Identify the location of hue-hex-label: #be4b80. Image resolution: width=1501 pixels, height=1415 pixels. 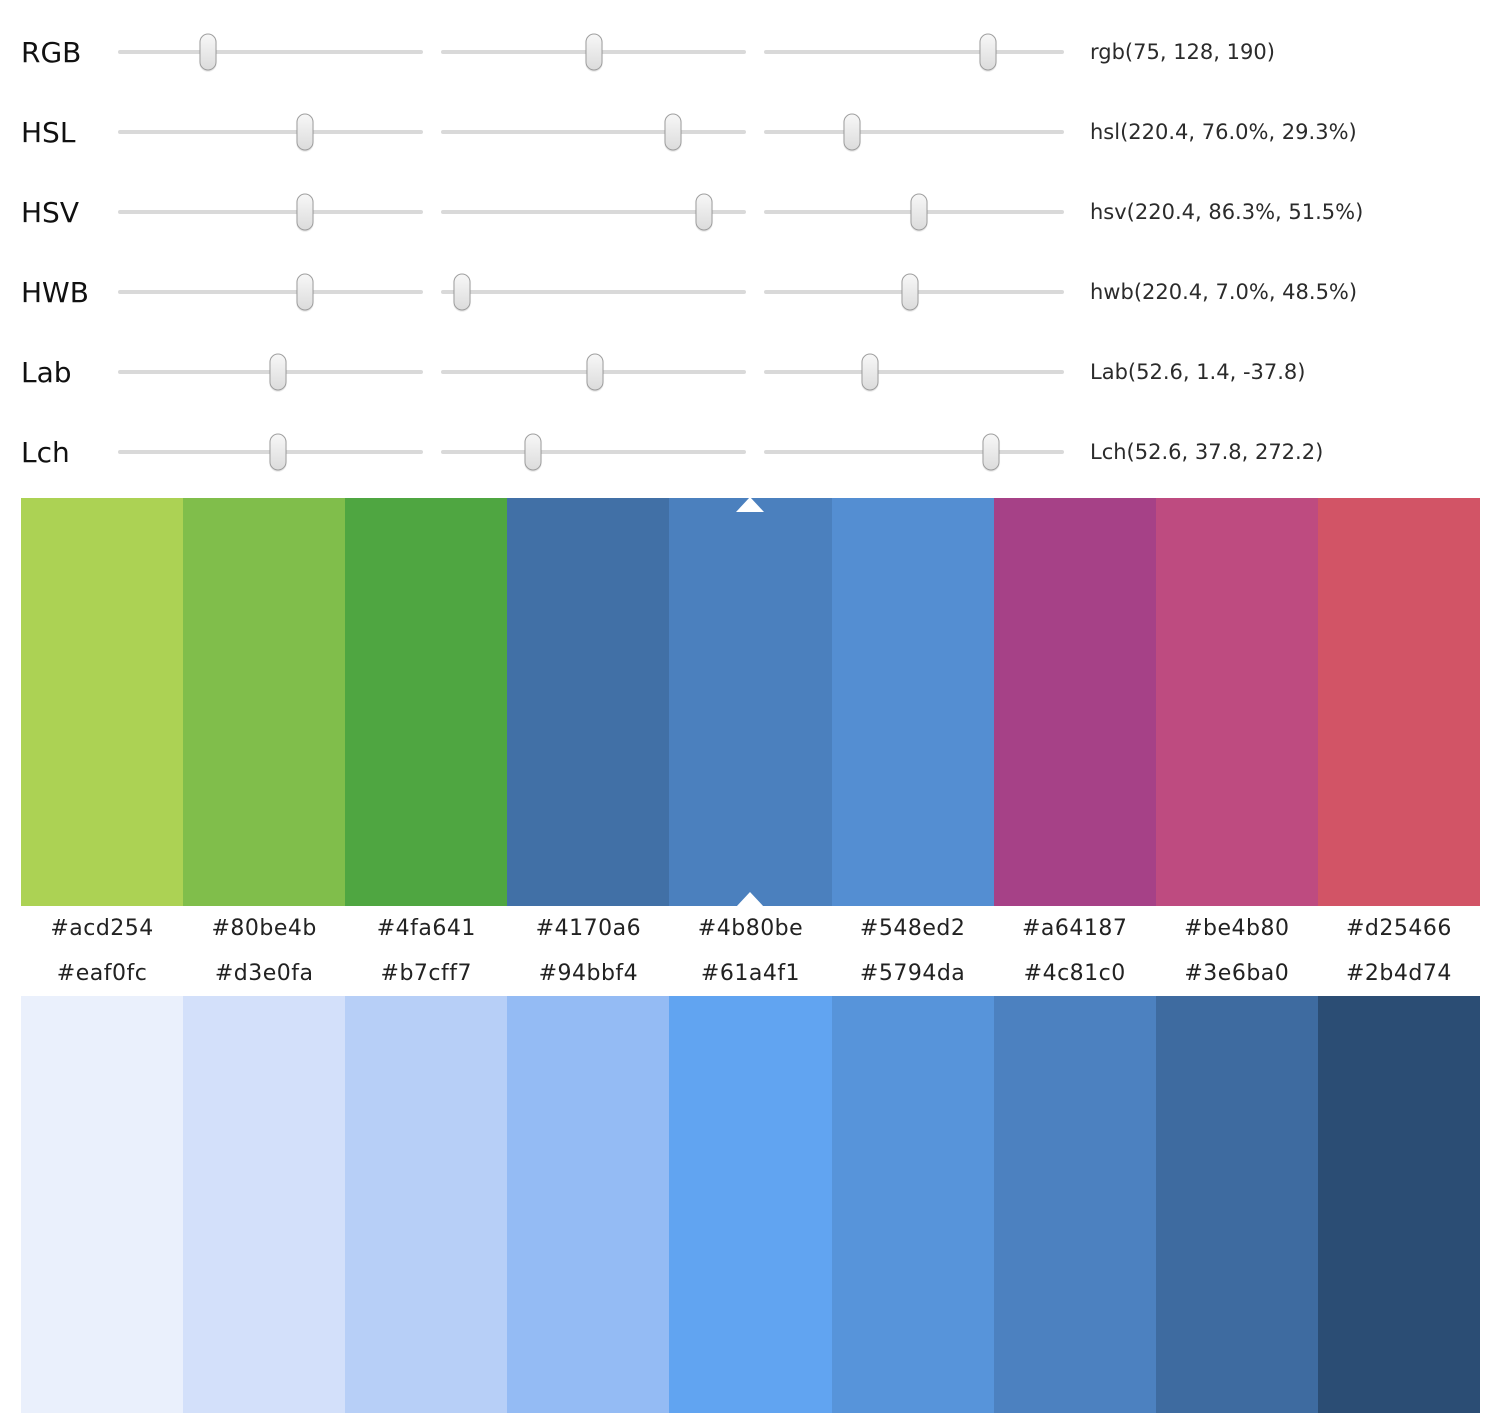
(1237, 928).